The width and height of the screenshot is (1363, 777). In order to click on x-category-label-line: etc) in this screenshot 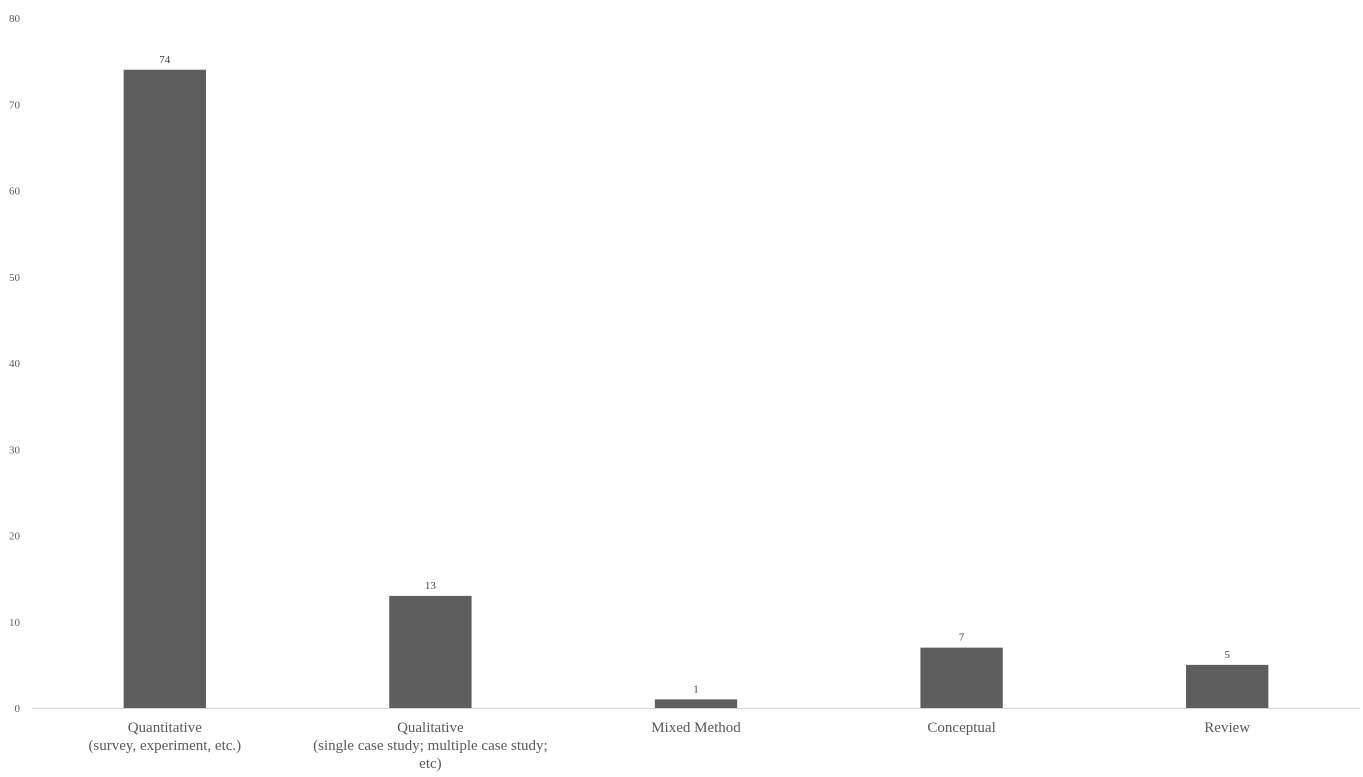, I will do `click(430, 764)`.